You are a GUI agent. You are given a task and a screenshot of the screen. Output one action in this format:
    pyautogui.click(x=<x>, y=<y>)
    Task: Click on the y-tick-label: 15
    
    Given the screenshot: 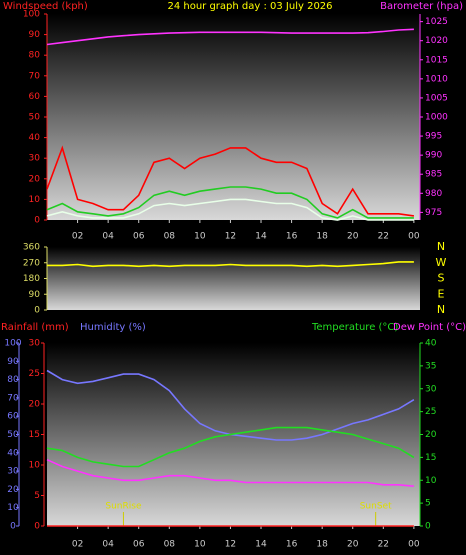 What is the action you would take?
    pyautogui.click(x=34, y=435)
    